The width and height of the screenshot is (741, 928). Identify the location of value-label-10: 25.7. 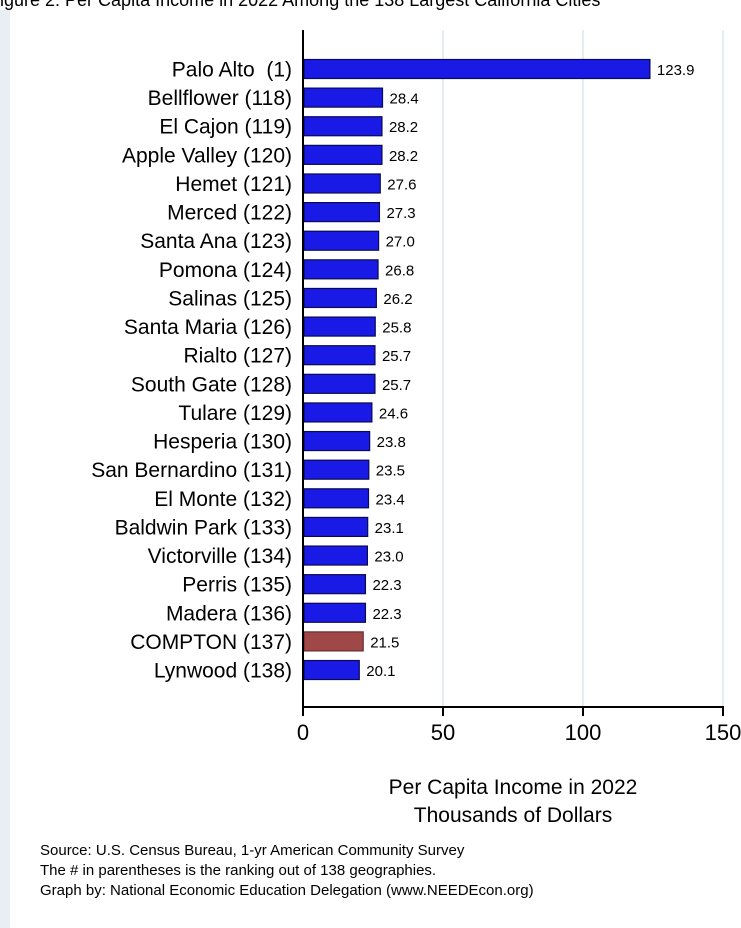
(396, 356).